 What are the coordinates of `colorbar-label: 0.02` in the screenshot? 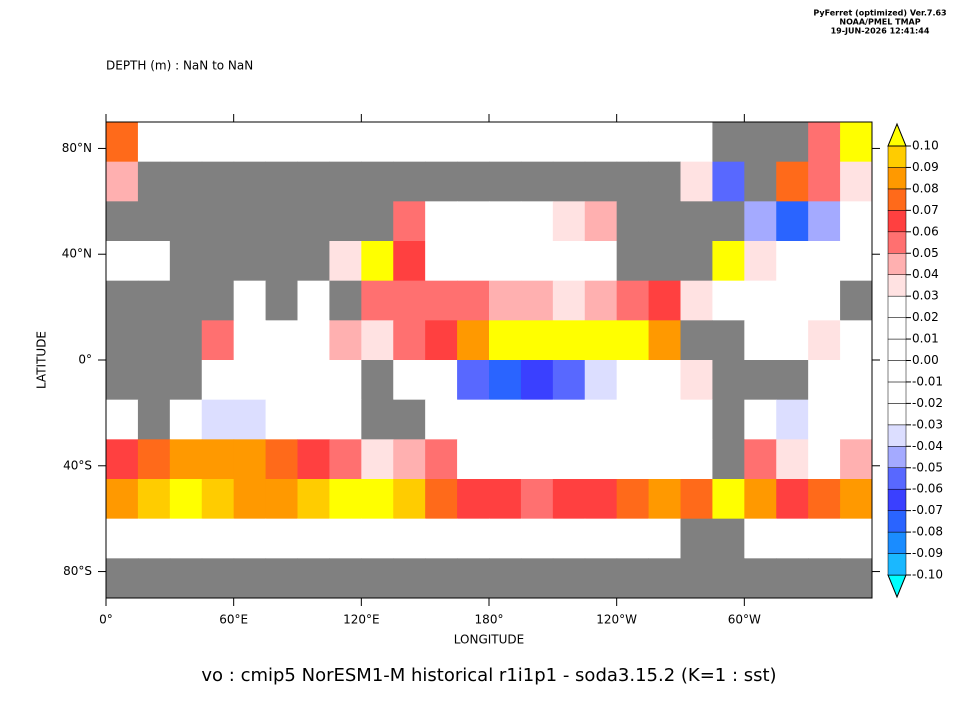 It's located at (925, 317).